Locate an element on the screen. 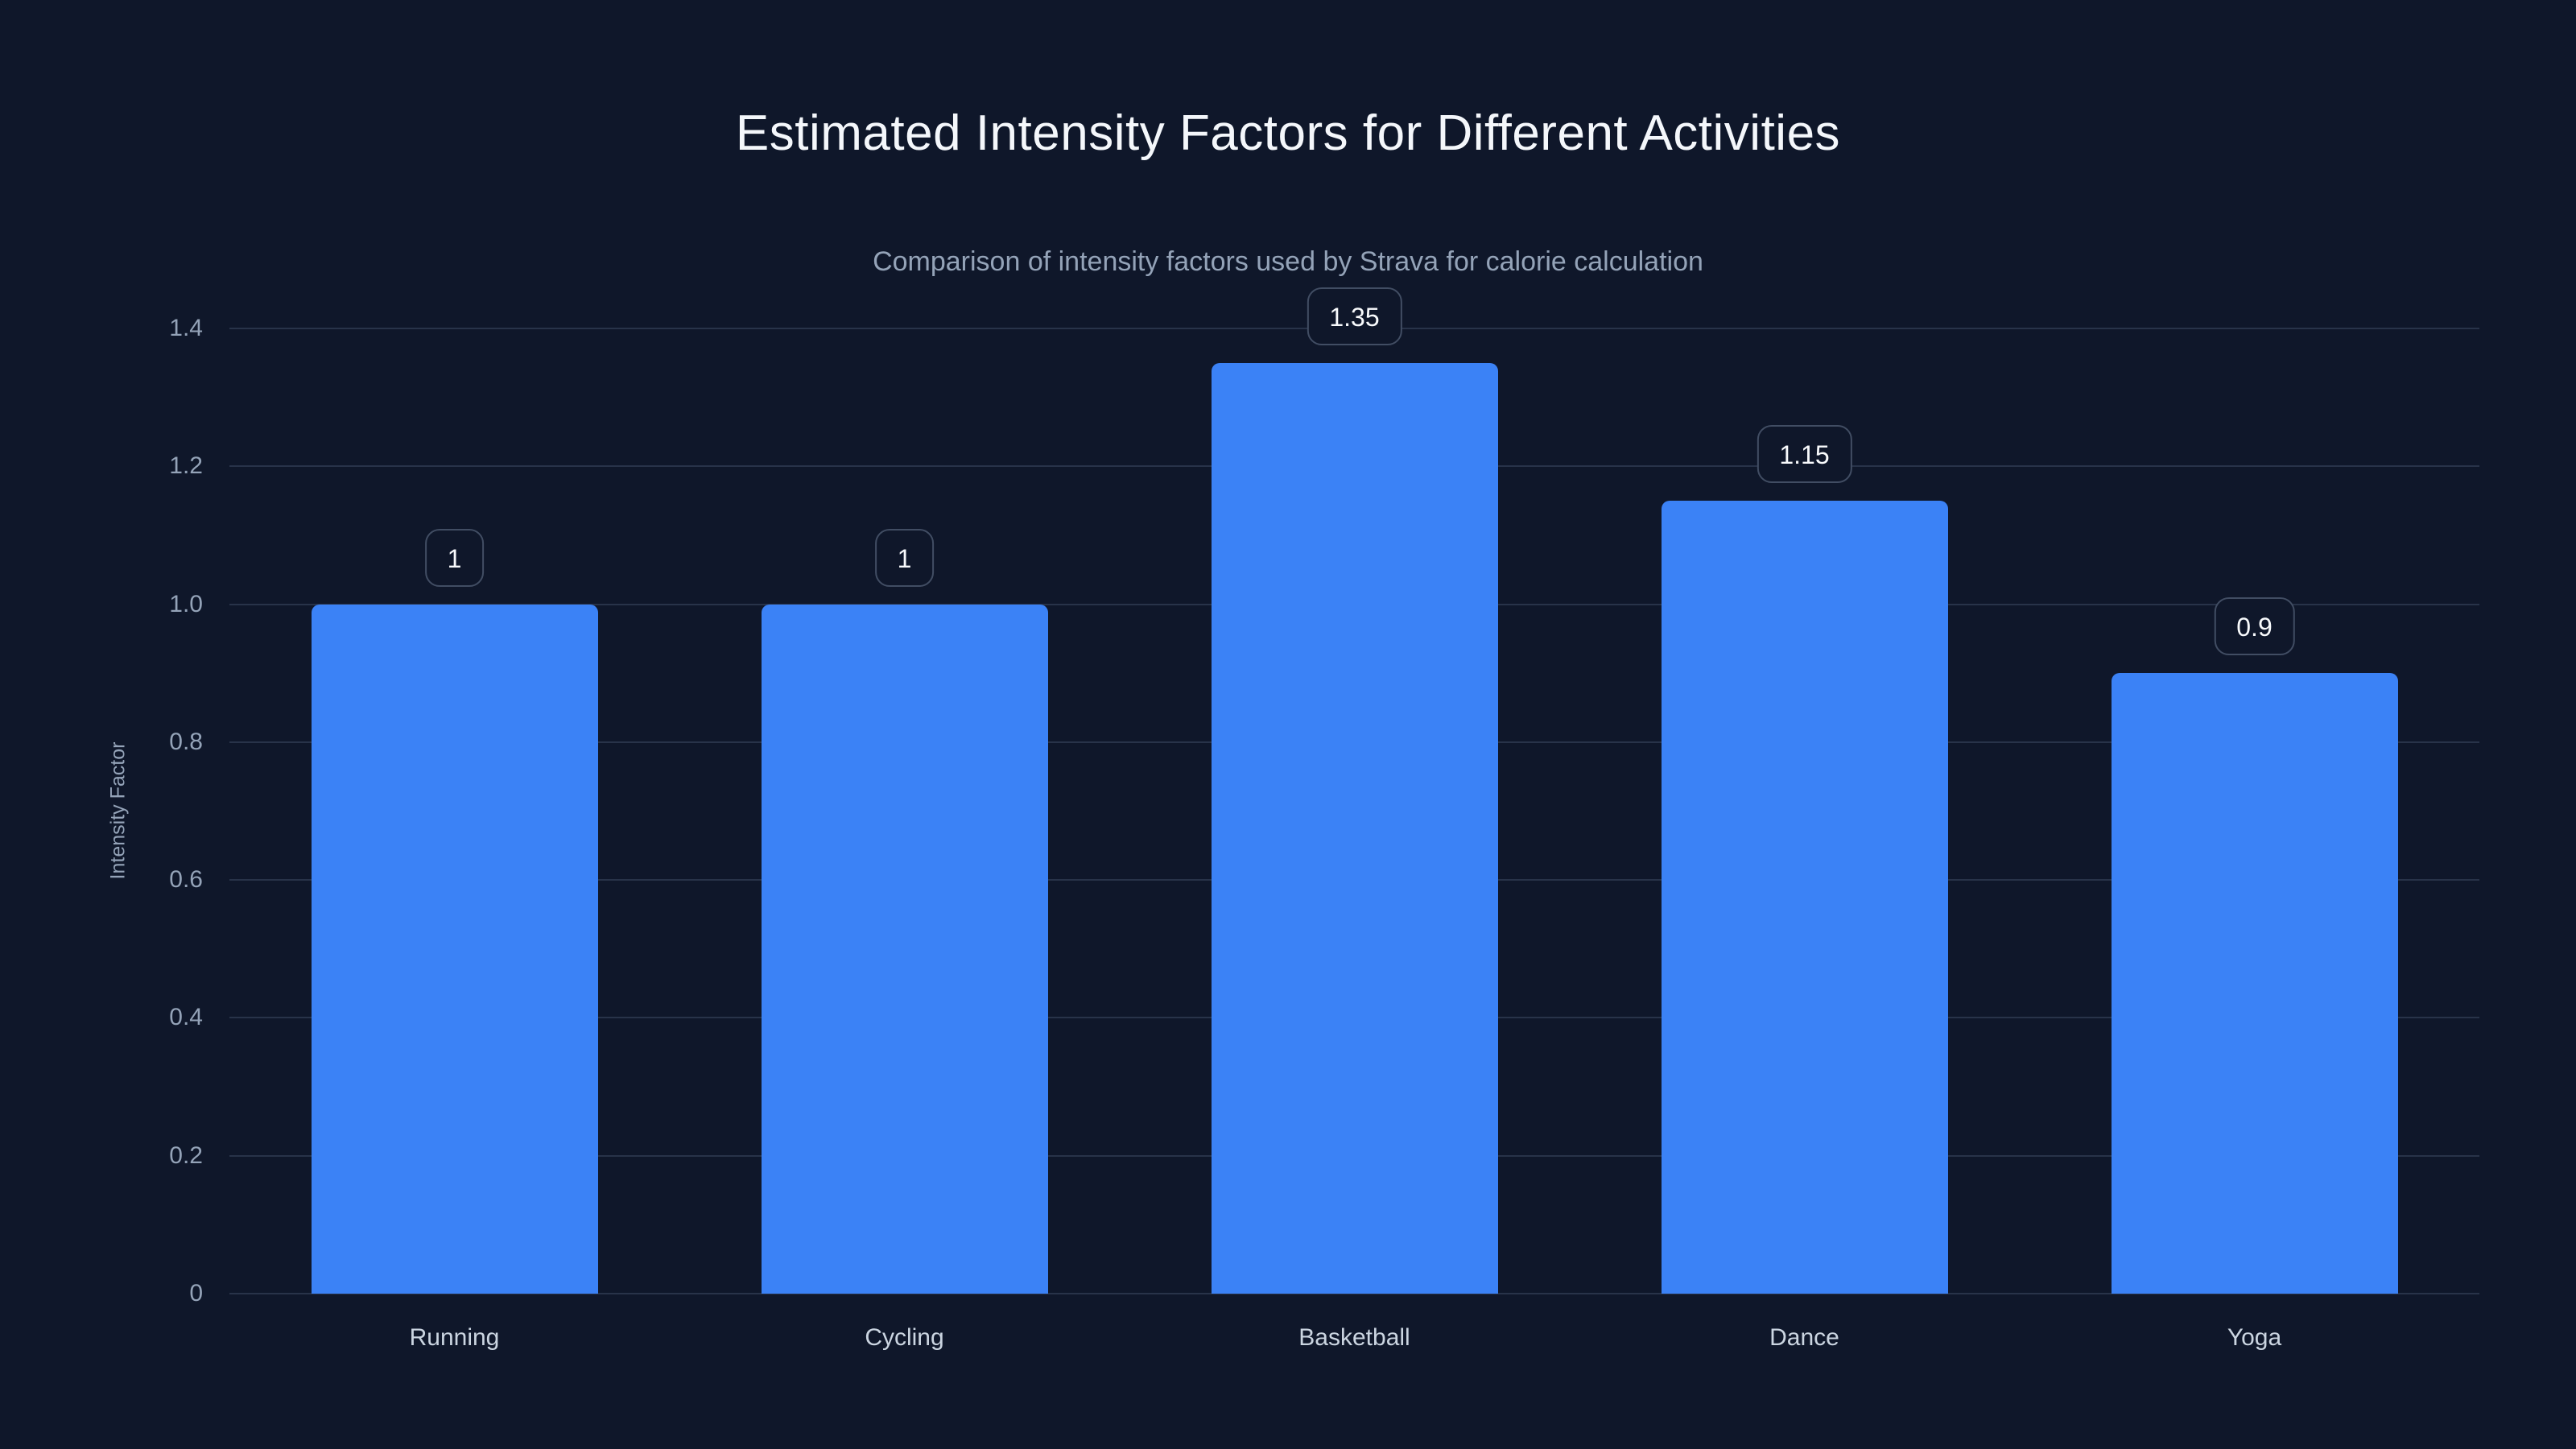 The image size is (2576, 1449). bar-cycling is located at coordinates (904, 949).